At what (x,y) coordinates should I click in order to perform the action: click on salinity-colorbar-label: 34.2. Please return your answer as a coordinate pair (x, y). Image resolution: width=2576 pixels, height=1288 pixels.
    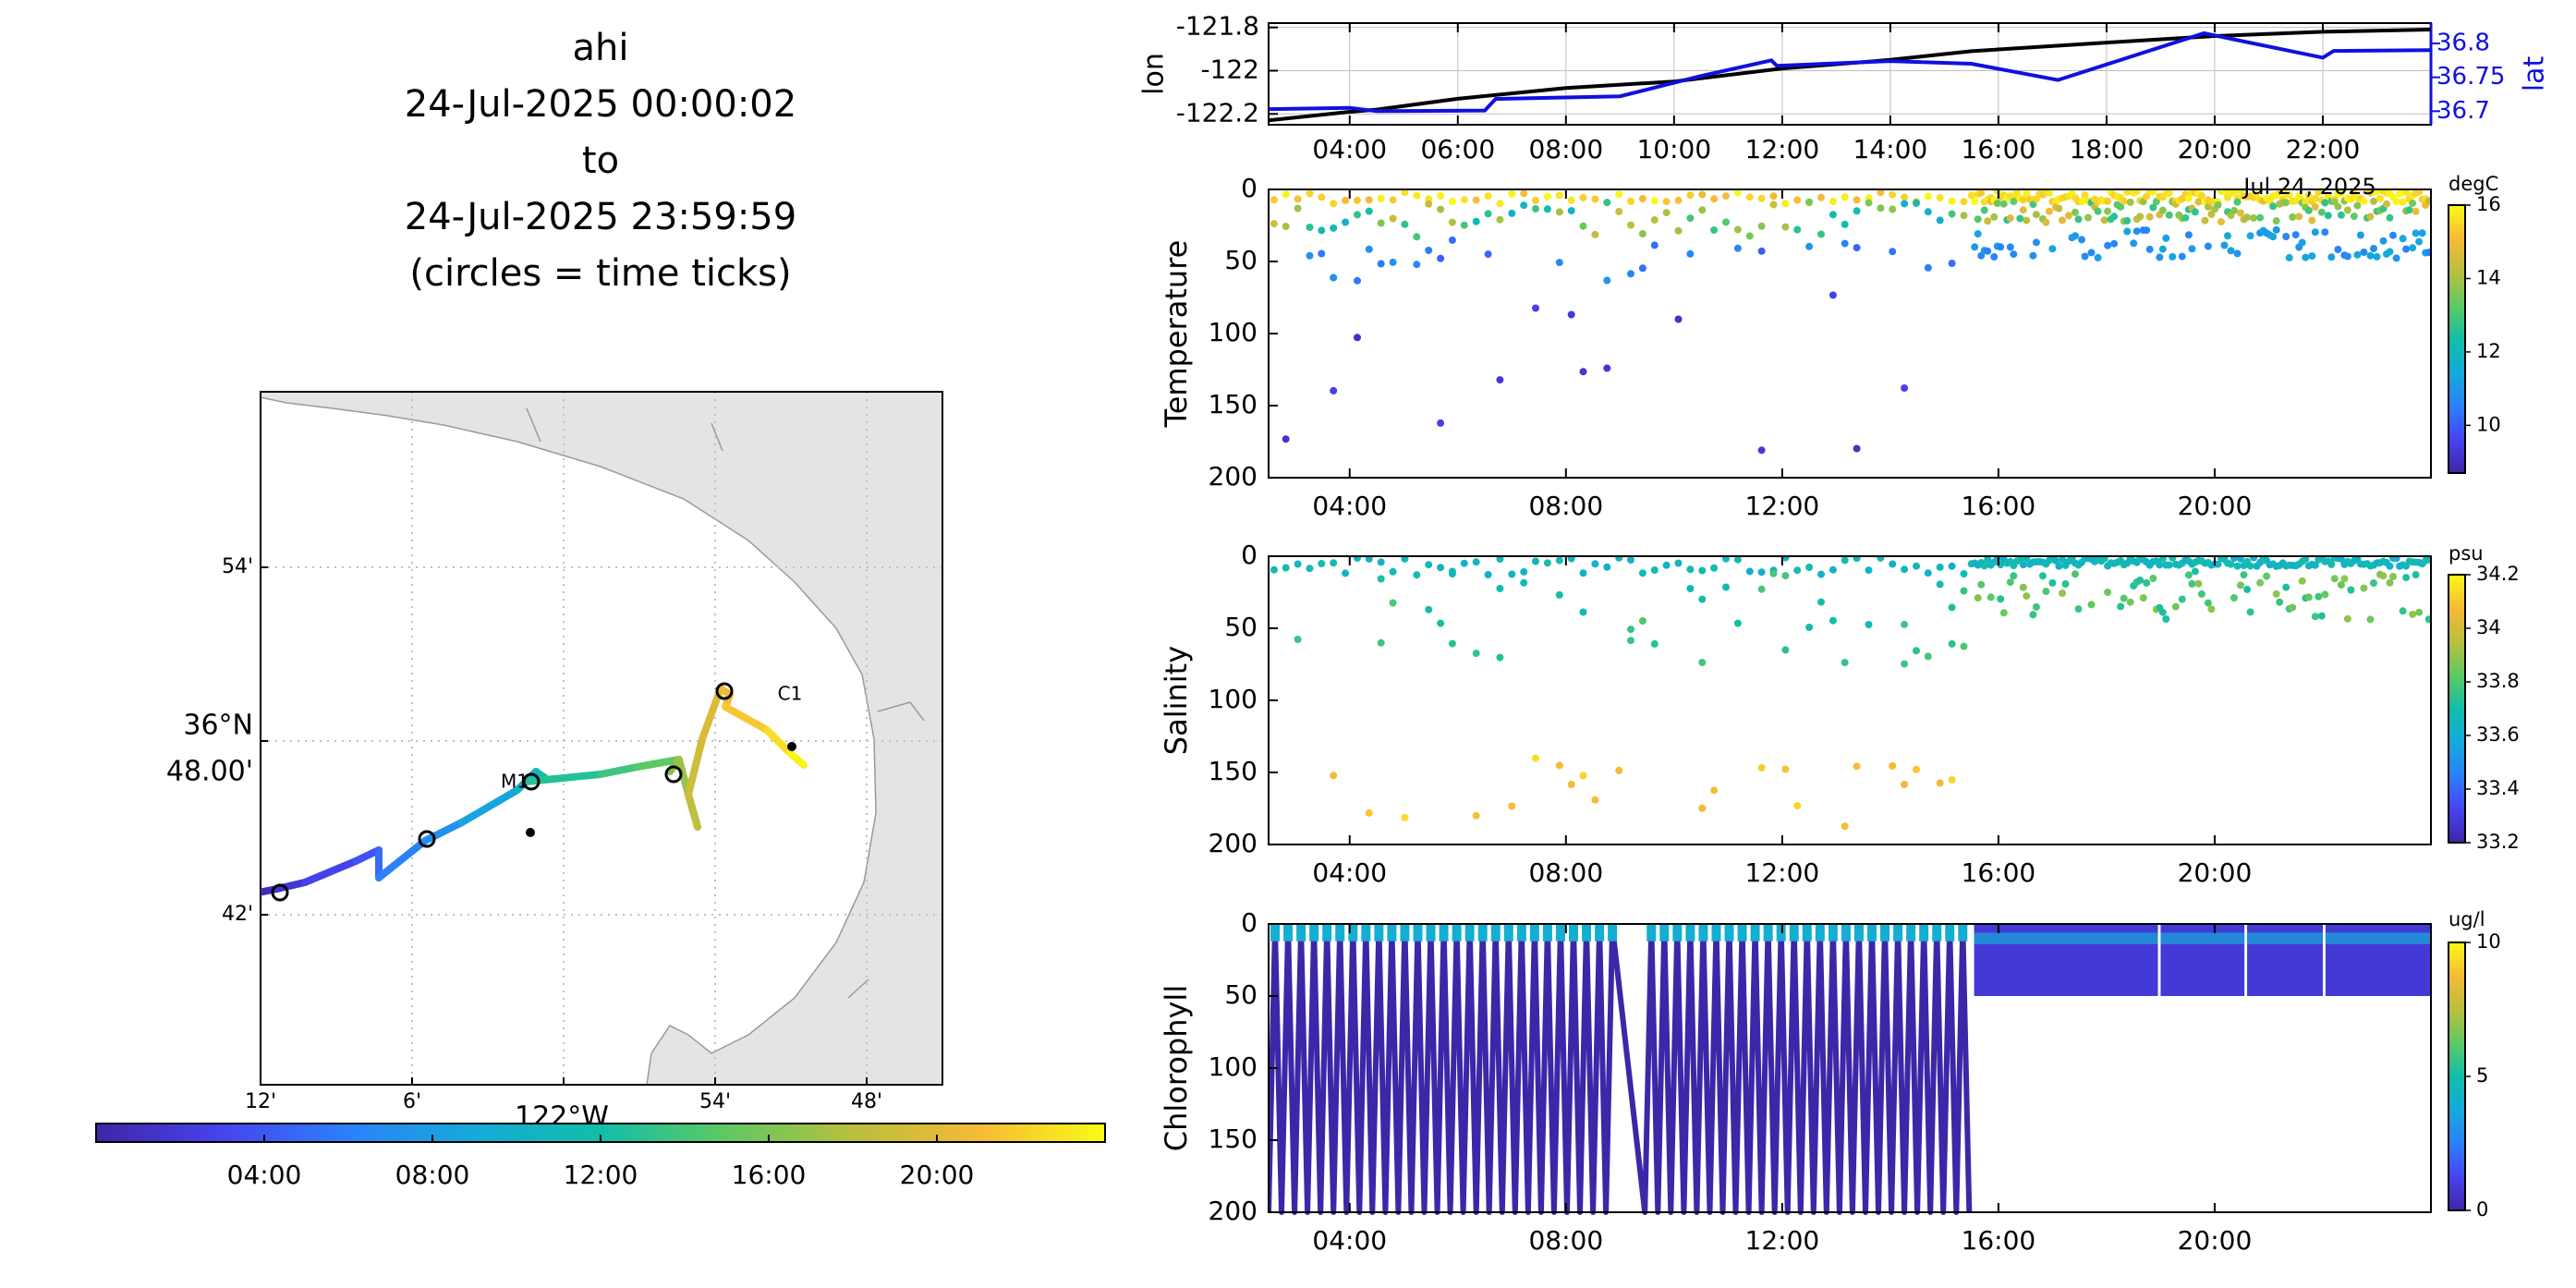
    Looking at the image, I should click on (2498, 574).